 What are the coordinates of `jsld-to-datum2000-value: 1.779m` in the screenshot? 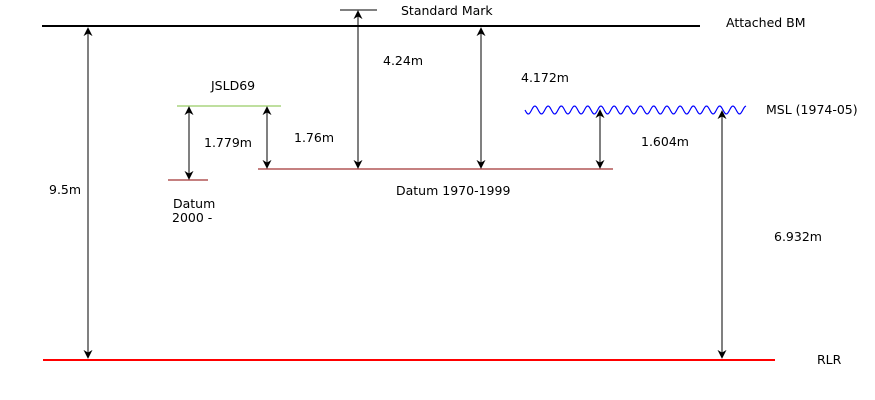 It's located at (228, 142).